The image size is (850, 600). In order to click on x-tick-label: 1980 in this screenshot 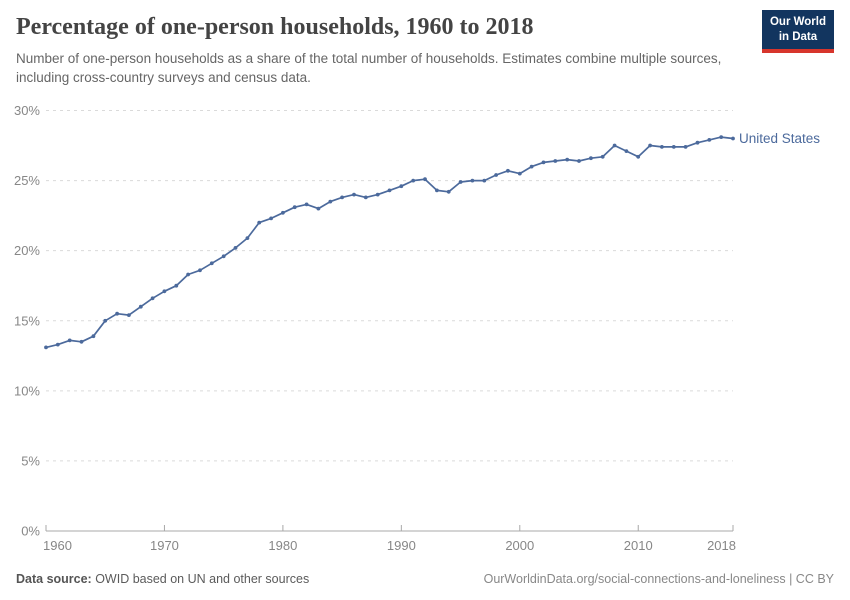, I will do `click(282, 545)`.